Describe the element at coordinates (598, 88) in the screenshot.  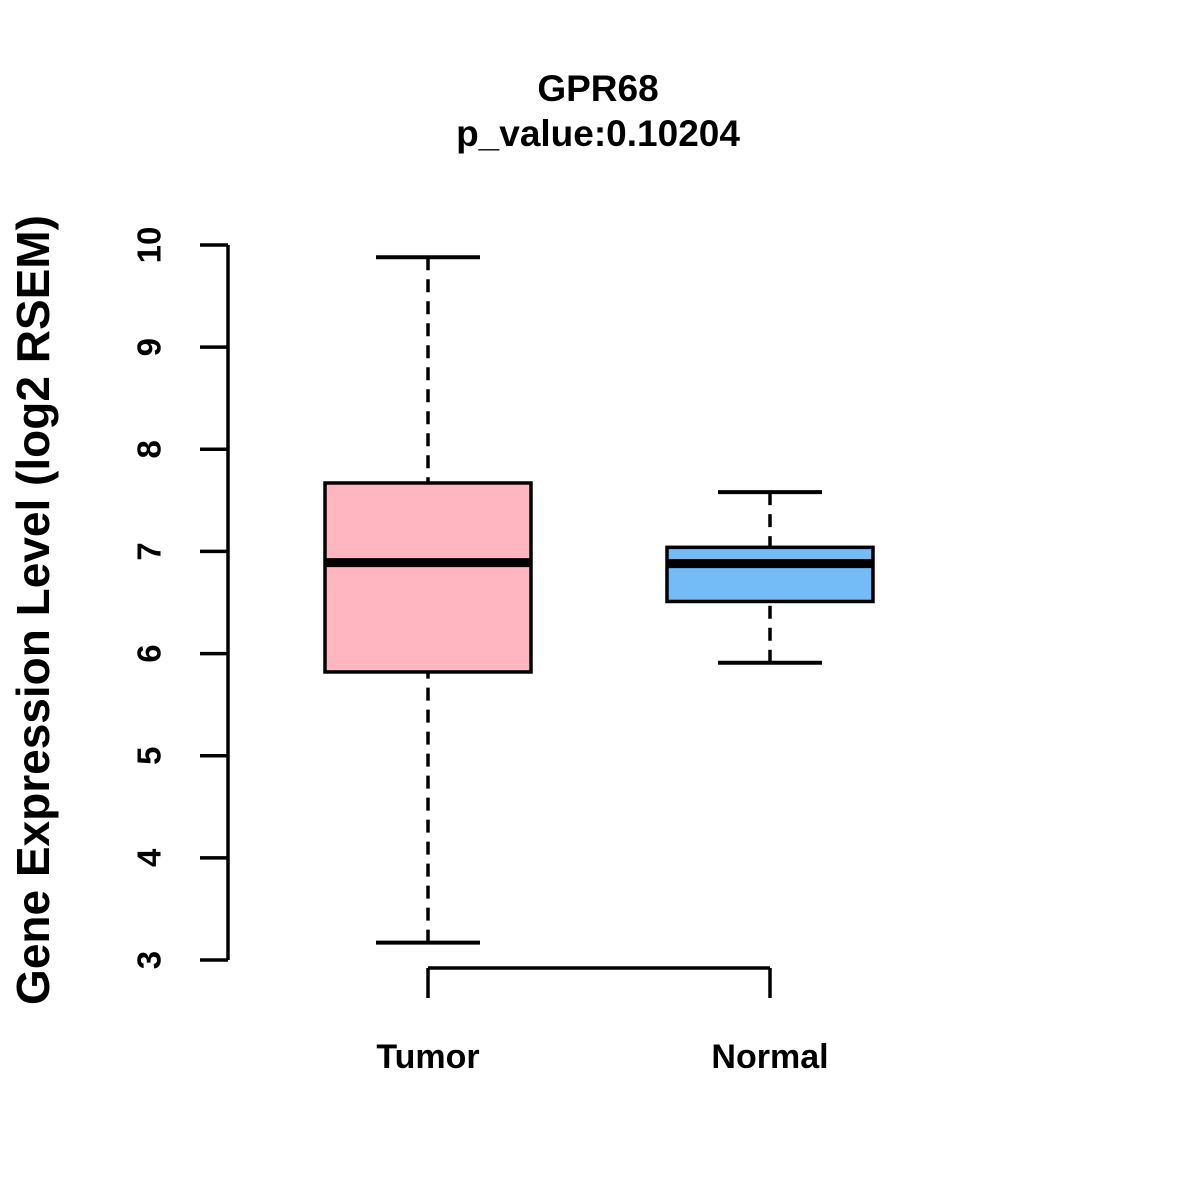
I see `chart-title: GPR68` at that location.